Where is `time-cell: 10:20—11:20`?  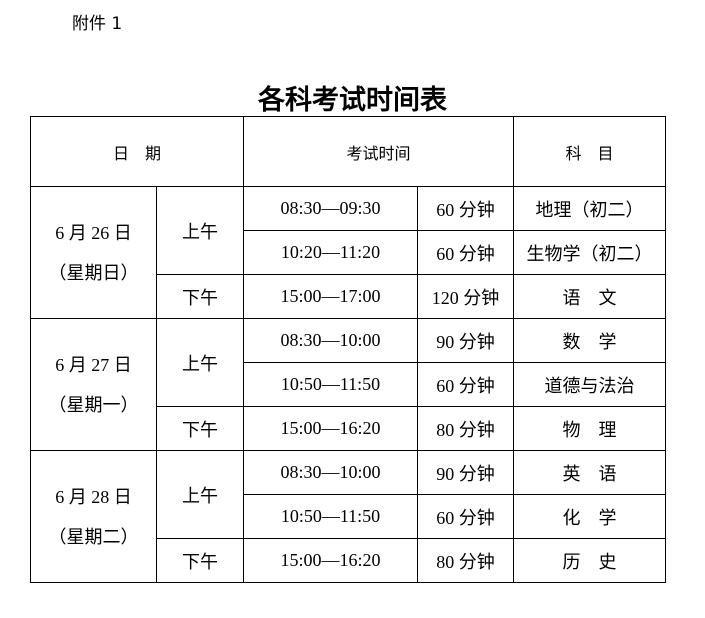 time-cell: 10:20—11:20 is located at coordinates (330, 252).